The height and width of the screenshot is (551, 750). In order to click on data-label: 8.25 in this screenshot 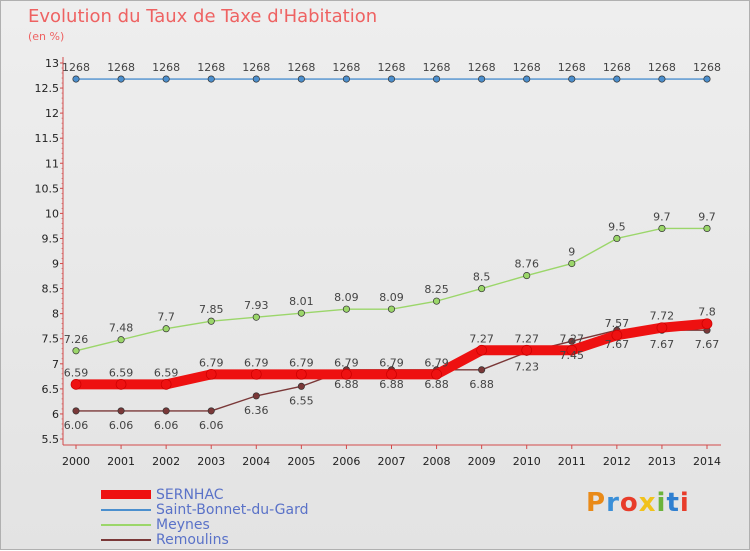, I will do `click(436, 289)`.